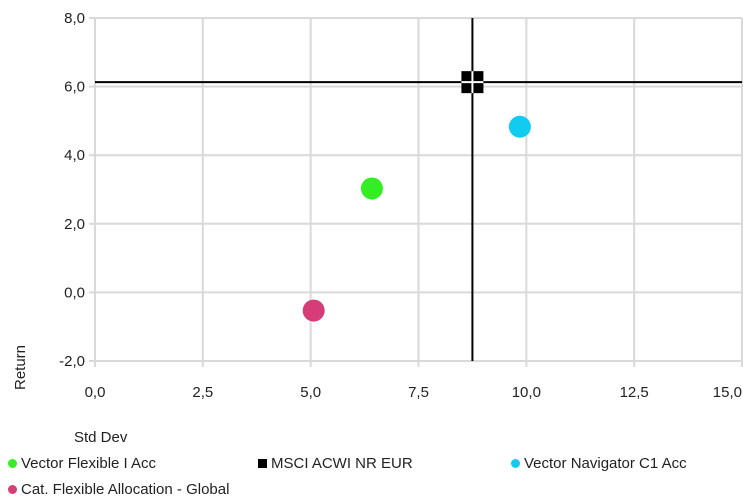 This screenshot has width=743, height=499. What do you see at coordinates (605, 463) in the screenshot?
I see `legend-label: Vector Navigator C1 Acc` at bounding box center [605, 463].